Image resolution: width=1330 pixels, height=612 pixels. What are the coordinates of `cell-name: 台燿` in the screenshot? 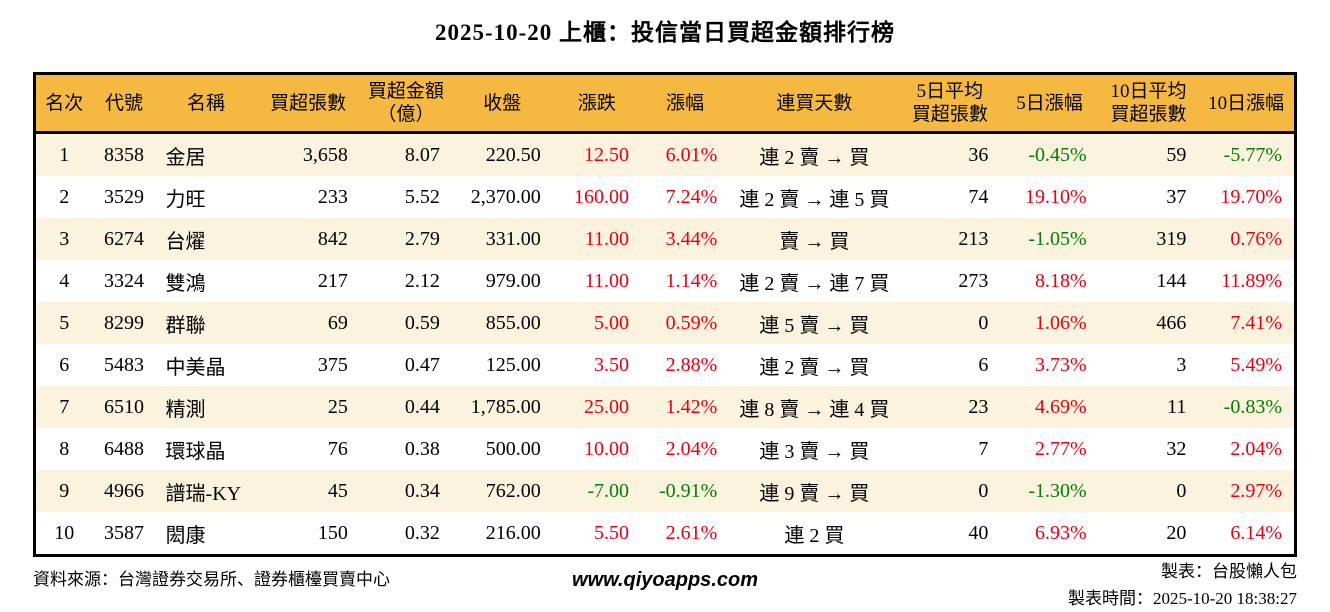 It's located at (185, 241).